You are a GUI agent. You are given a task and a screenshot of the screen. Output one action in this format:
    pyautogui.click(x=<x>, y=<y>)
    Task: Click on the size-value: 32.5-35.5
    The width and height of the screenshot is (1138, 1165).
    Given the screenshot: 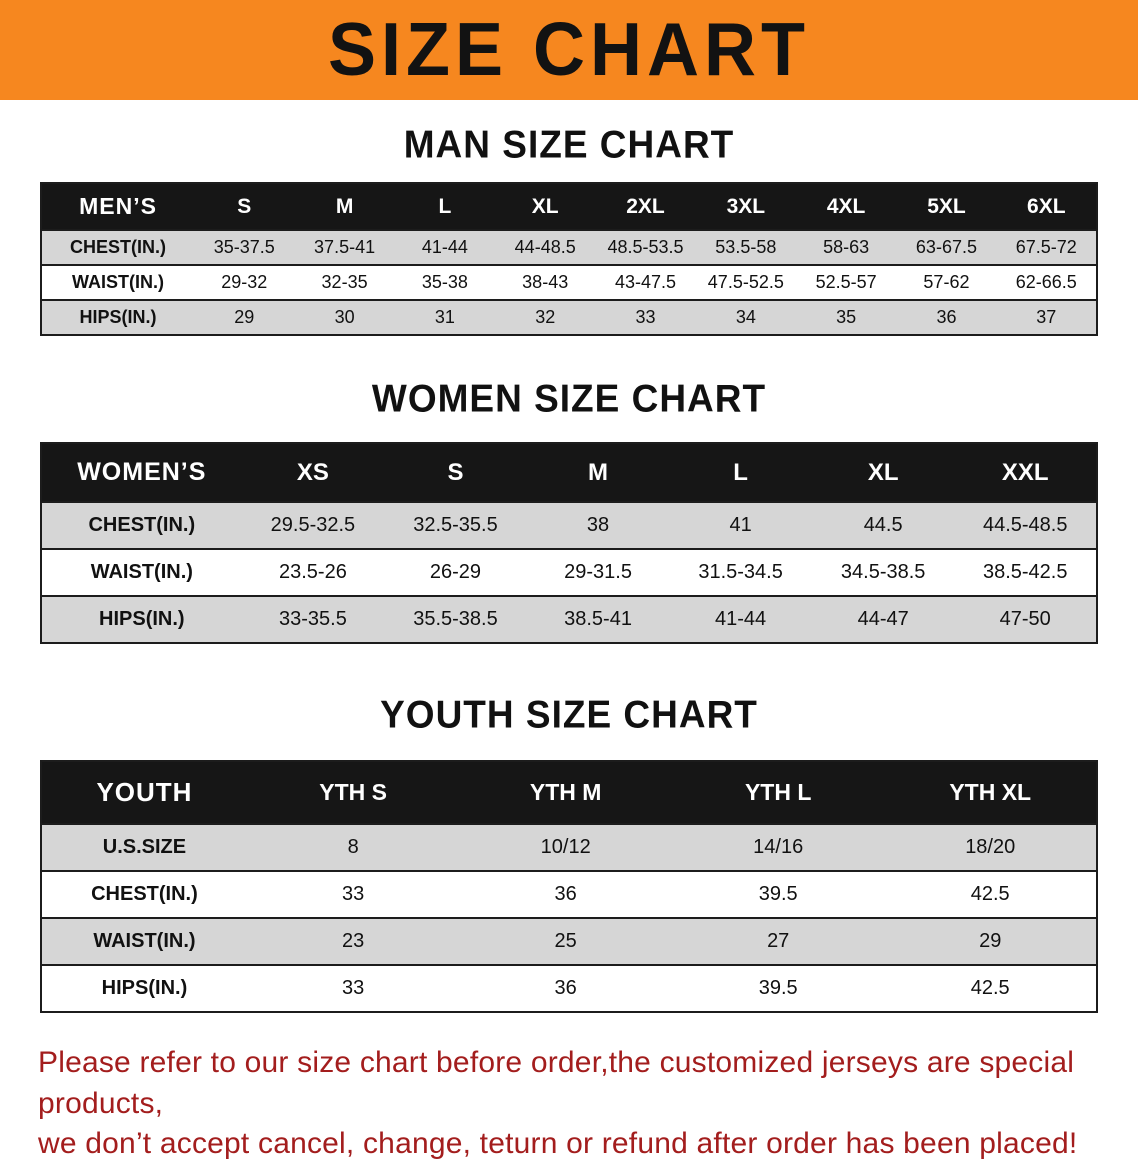 What is the action you would take?
    pyautogui.click(x=455, y=525)
    